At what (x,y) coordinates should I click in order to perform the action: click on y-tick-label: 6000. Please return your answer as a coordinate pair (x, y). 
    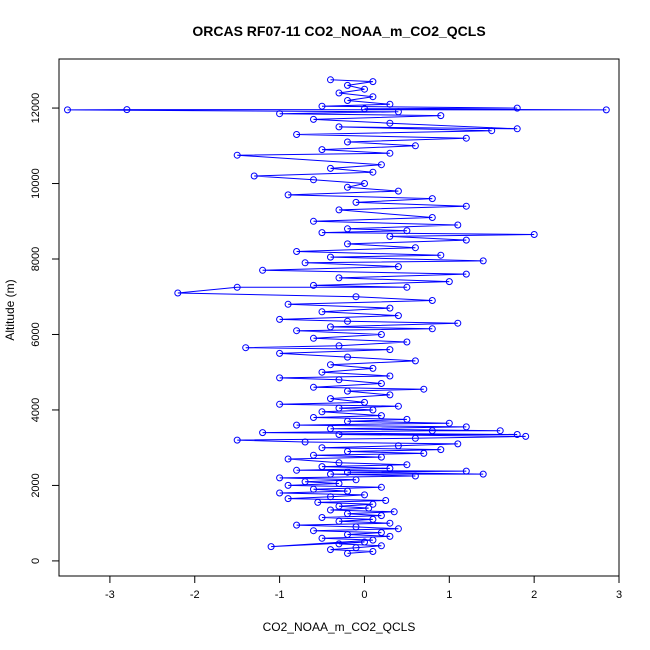
    Looking at the image, I should click on (36, 334).